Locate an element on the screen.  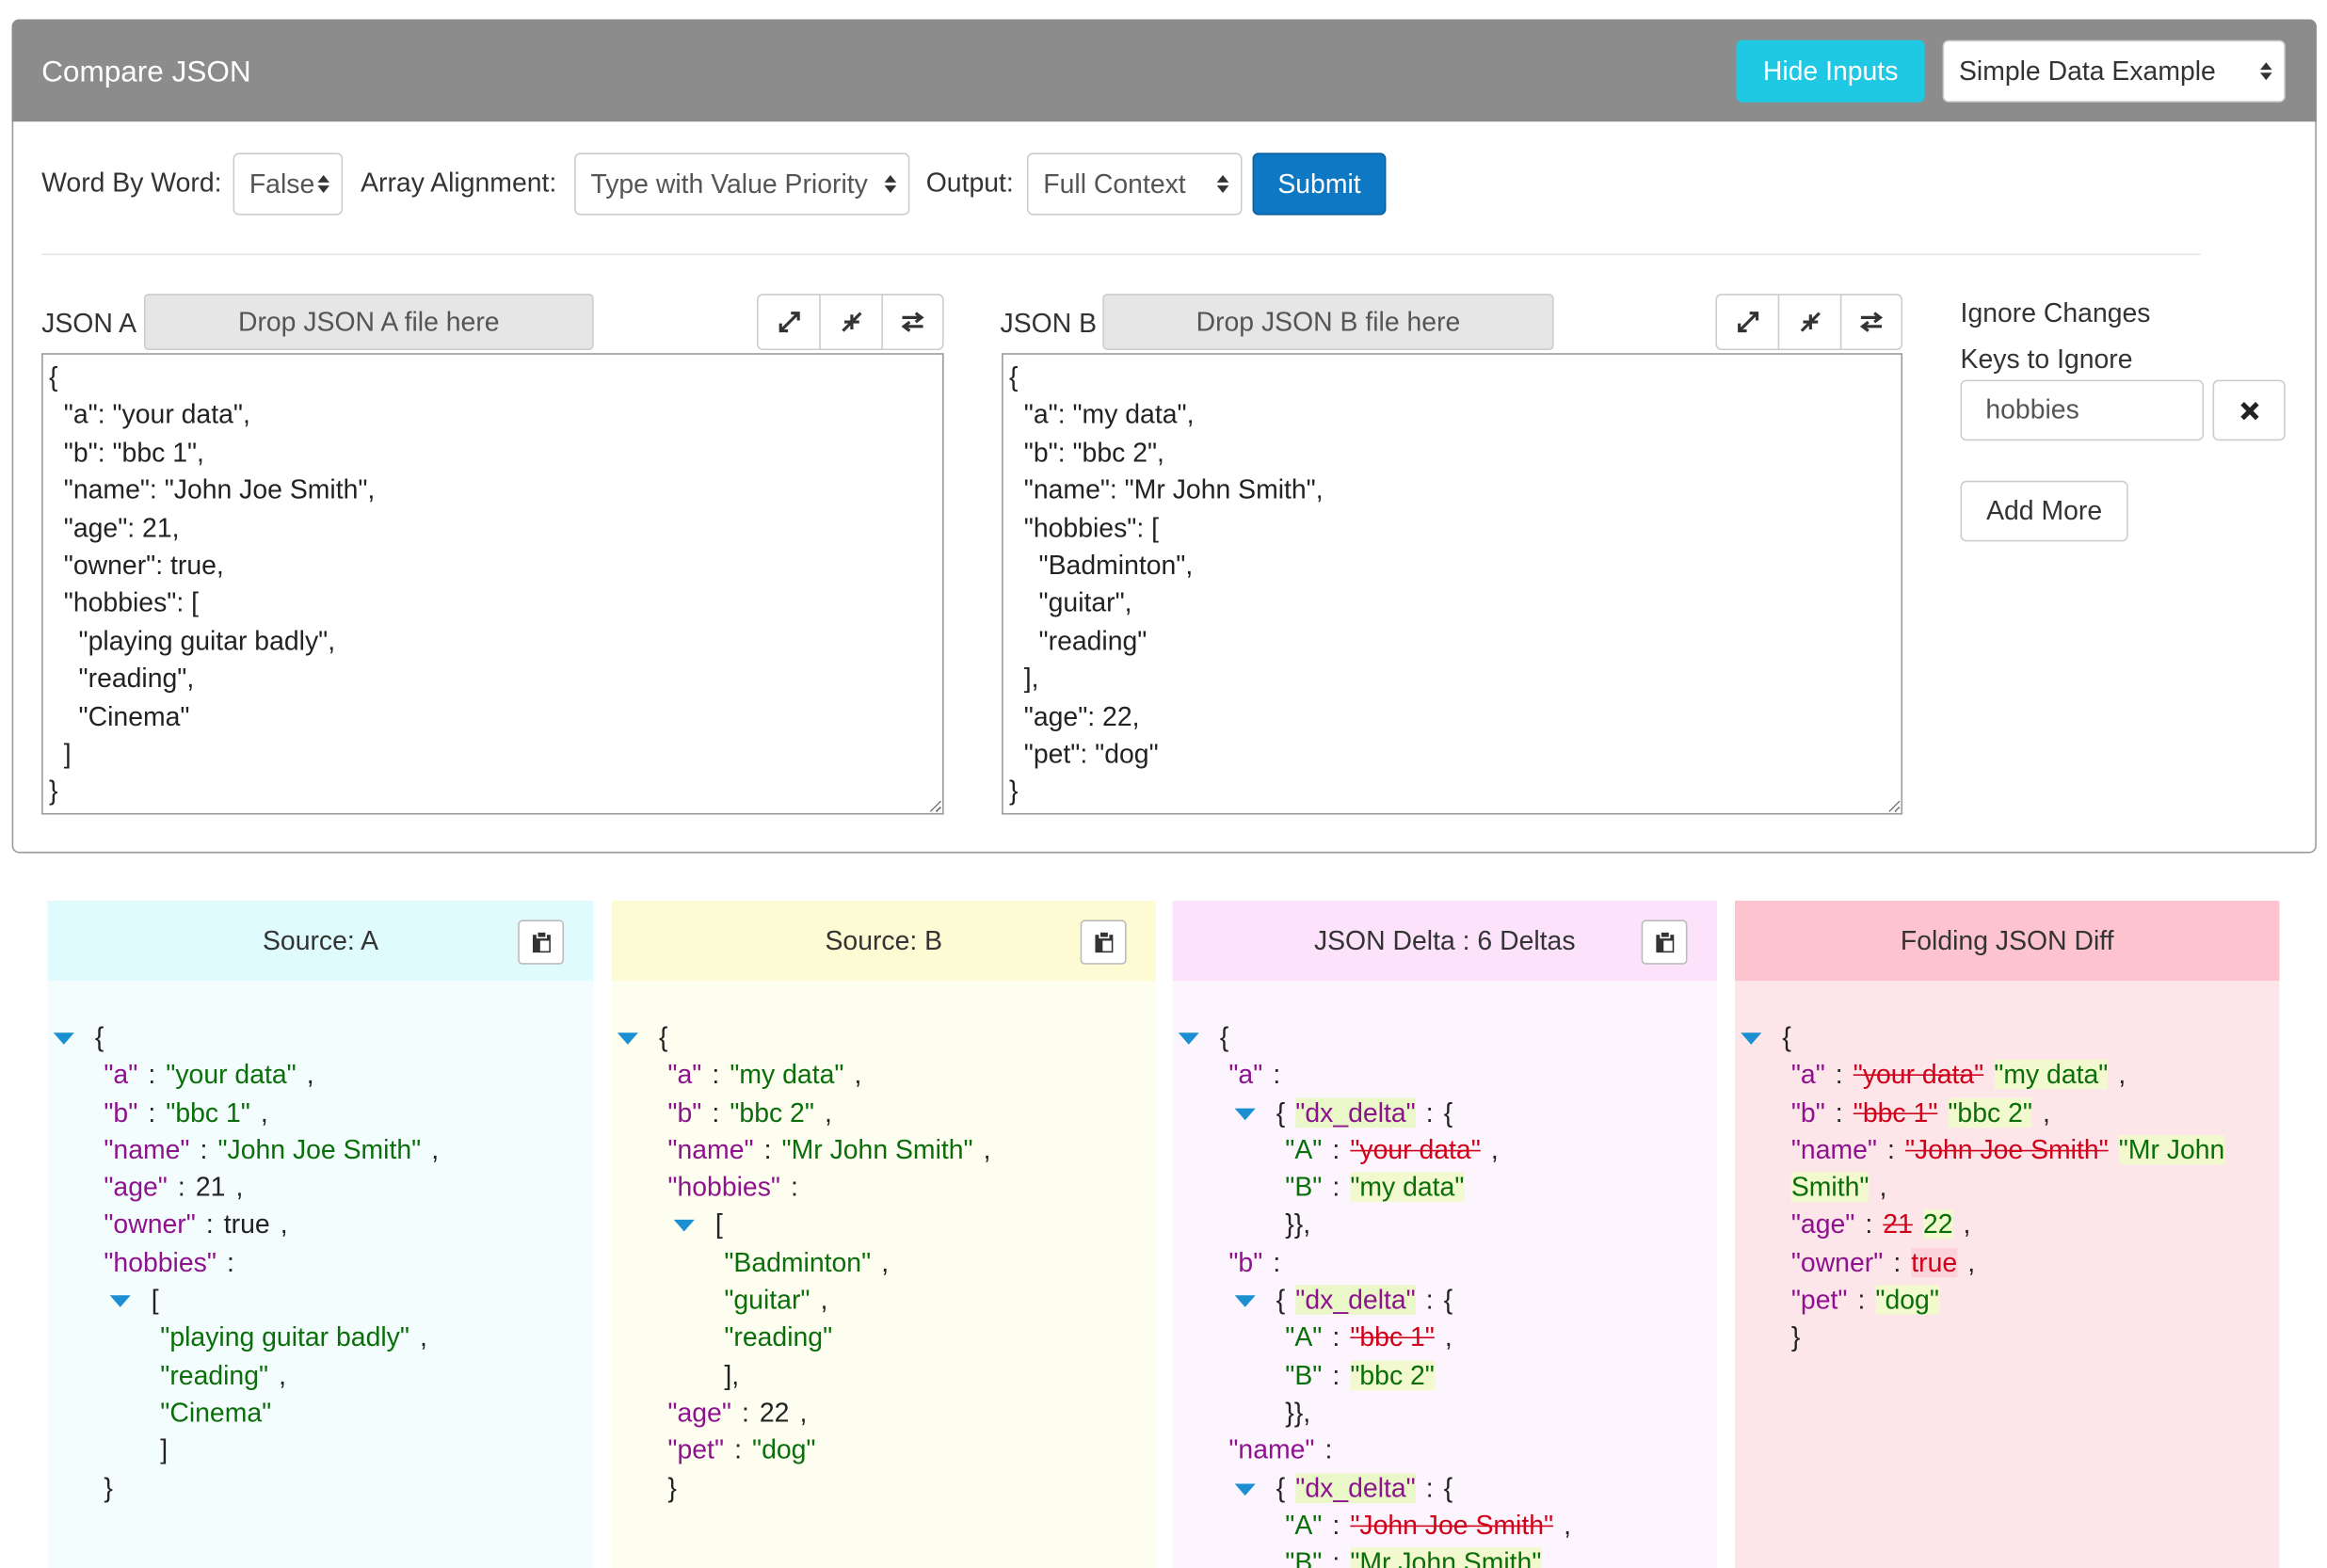
tree-line: "hobbies": is located at coordinates (320, 1263).